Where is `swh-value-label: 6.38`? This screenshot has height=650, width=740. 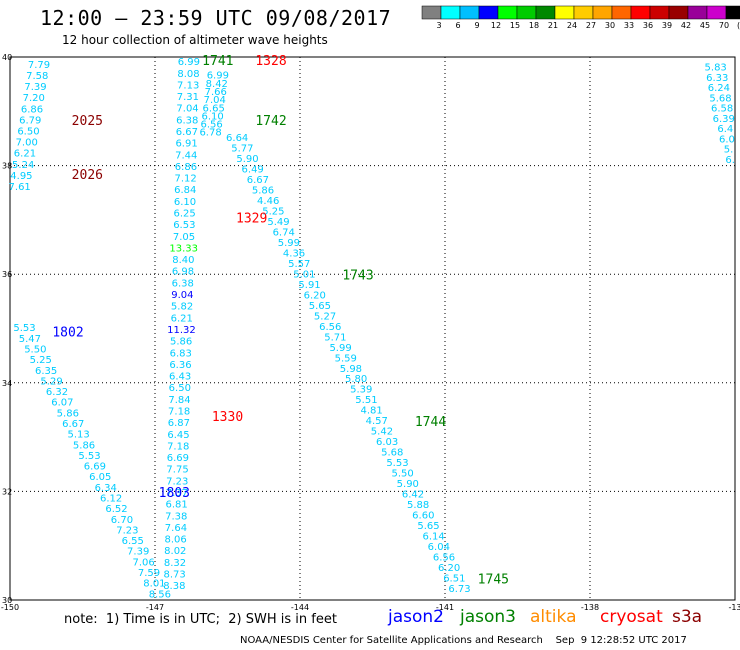
swh-value-label: 6.38 is located at coordinates (183, 283).